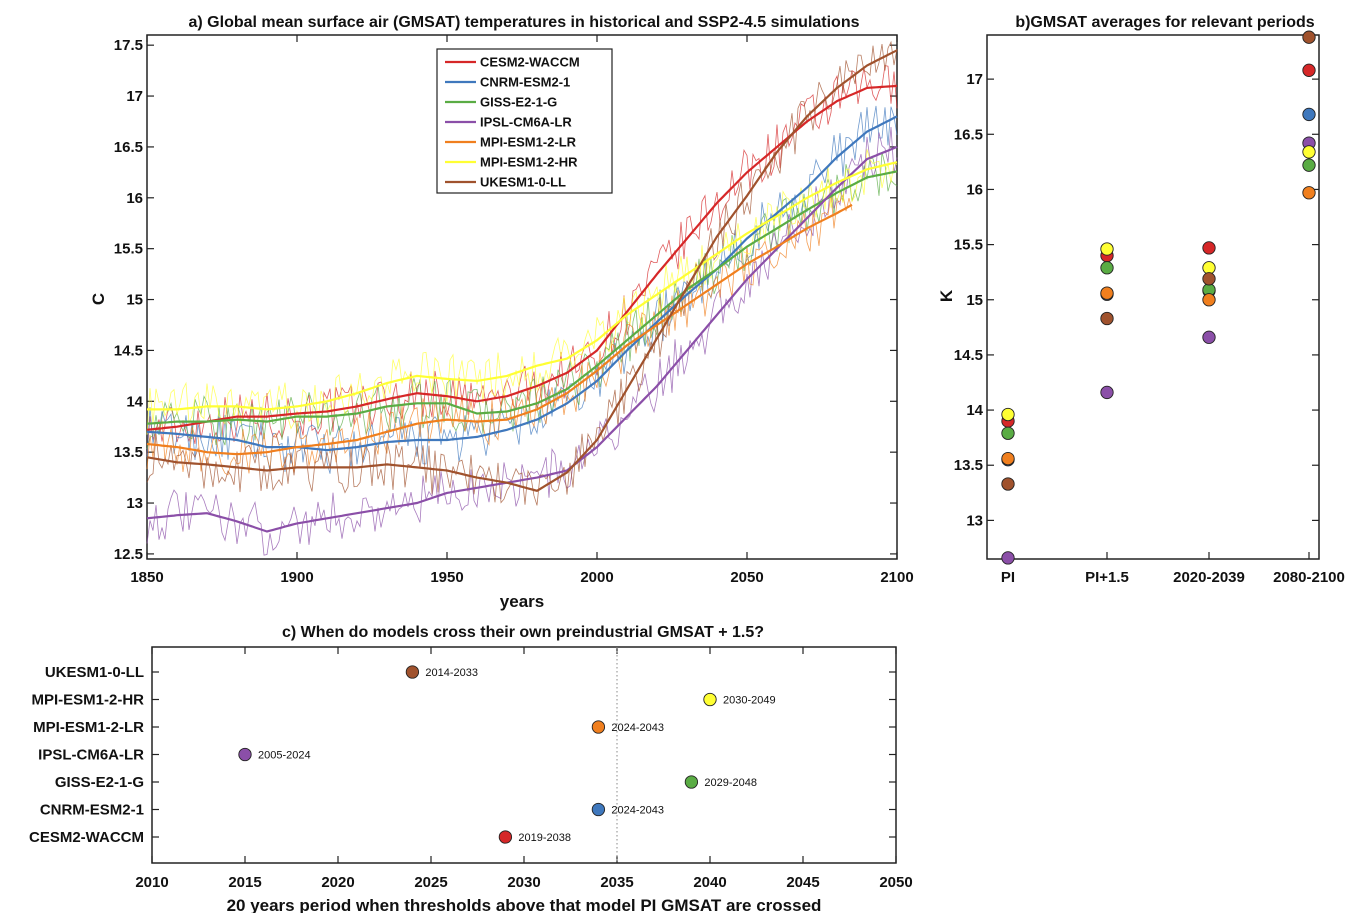 This screenshot has width=1353, height=913. What do you see at coordinates (525, 82) in the screenshot?
I see `legend-label-cnrm-esm2-1: CNRM-ESM2-1` at bounding box center [525, 82].